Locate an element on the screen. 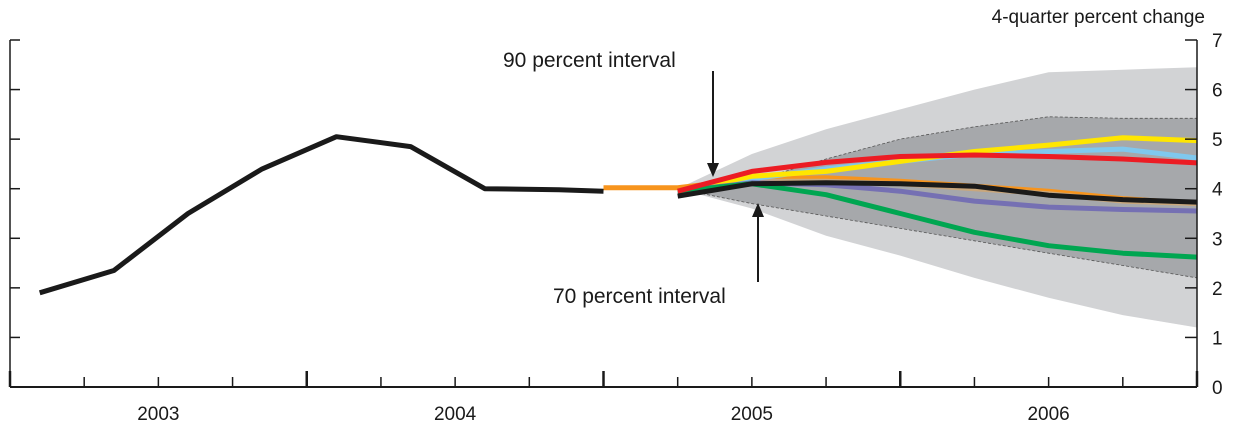 The width and height of the screenshot is (1243, 430). annotation-90-percent: 90 percent interval is located at coordinates (611, 113).